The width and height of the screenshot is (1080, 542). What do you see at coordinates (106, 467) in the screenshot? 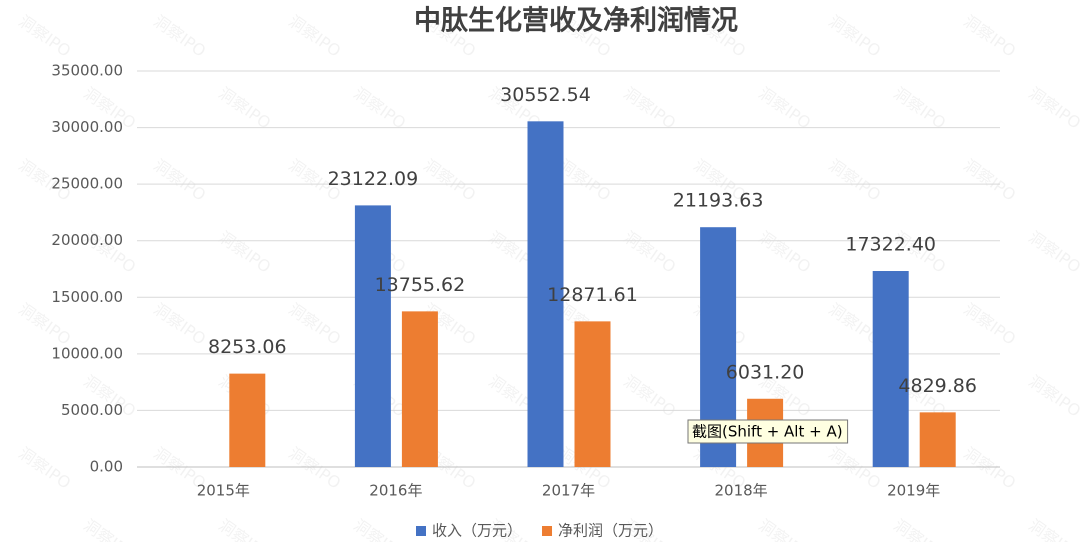
I see `y-tick-label: 0.00` at bounding box center [106, 467].